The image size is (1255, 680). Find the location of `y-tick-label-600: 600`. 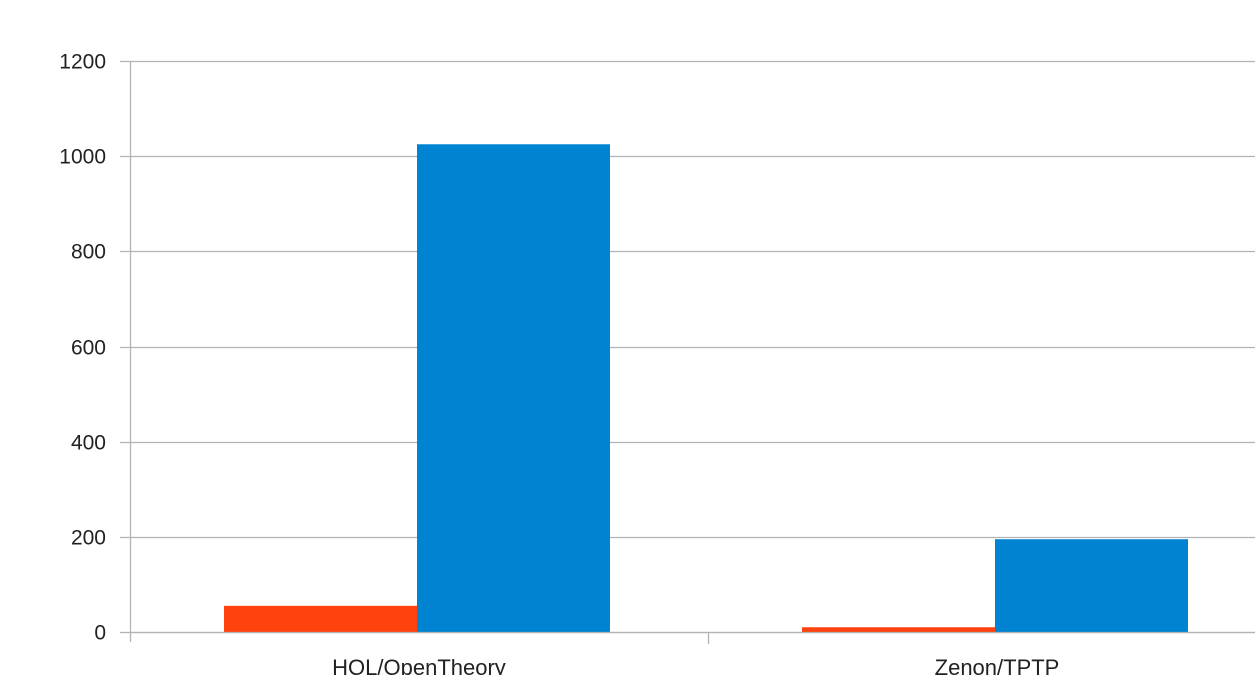

y-tick-label-600: 600 is located at coordinates (88, 348).